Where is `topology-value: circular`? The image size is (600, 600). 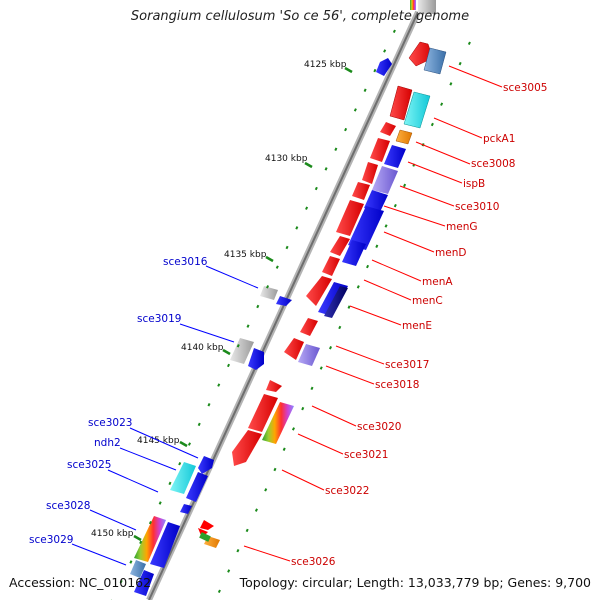 topology-value: circular is located at coordinates (325, 582).